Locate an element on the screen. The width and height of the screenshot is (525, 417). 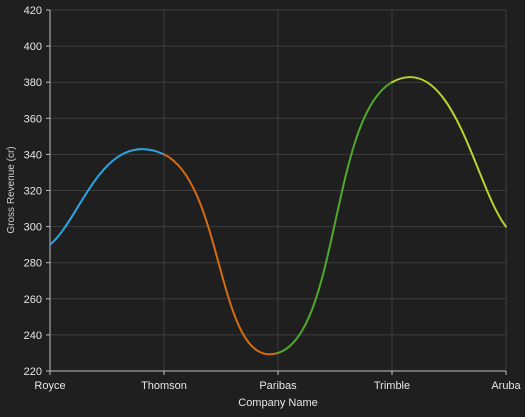
y-tick-label: 360 is located at coordinates (33, 119).